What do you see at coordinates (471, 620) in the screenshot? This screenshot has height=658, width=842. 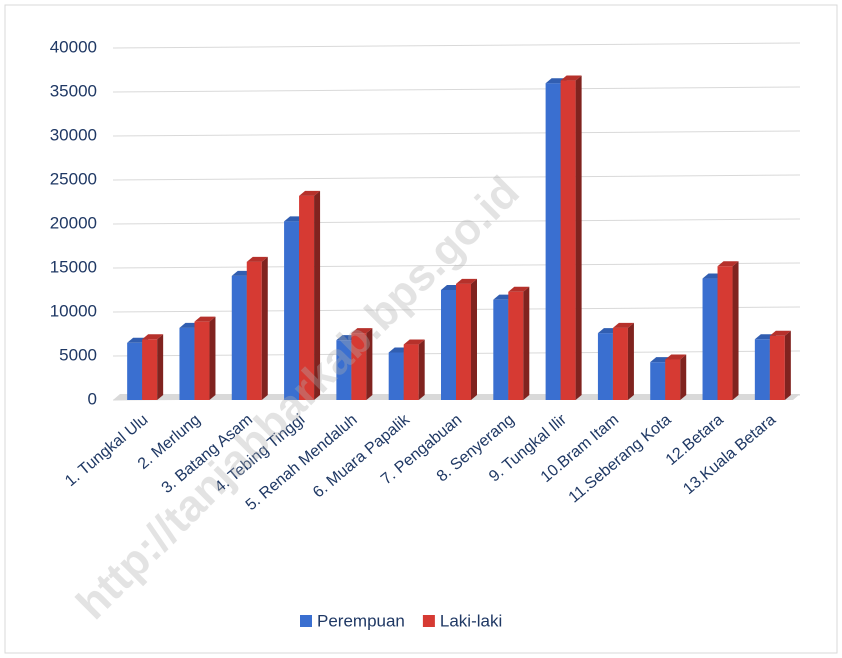 I see `legend-label: Laki-laki` at bounding box center [471, 620].